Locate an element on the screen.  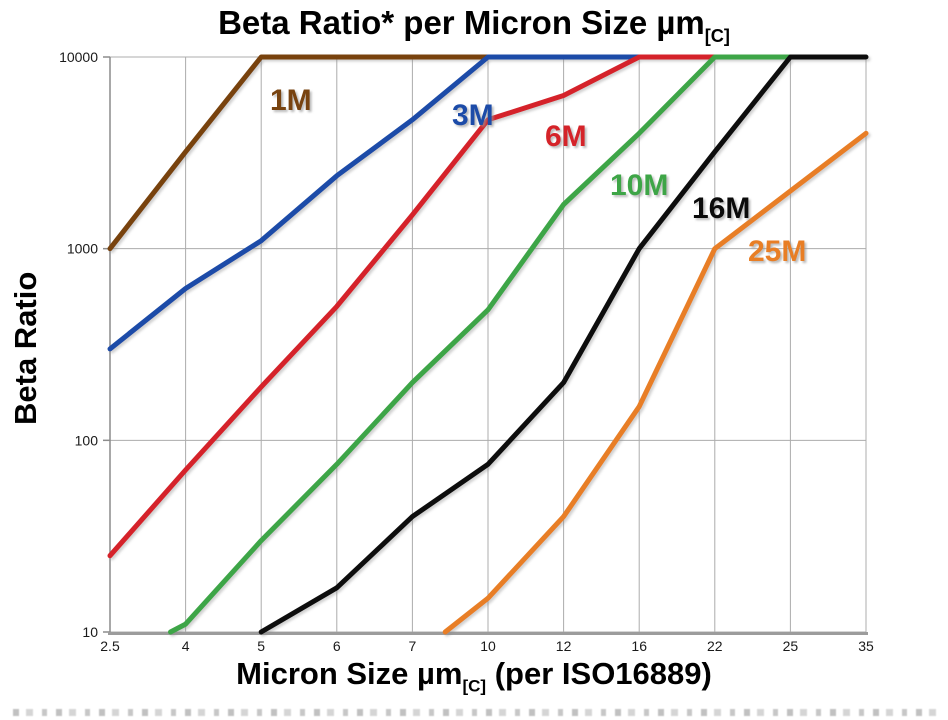
x-tick-label: 5 is located at coordinates (261, 646).